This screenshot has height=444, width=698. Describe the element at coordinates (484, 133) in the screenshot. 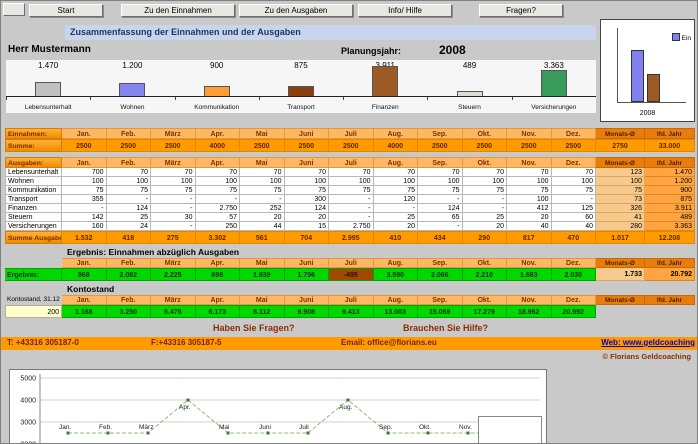

I see `month-header-cell: Okt.` at that location.